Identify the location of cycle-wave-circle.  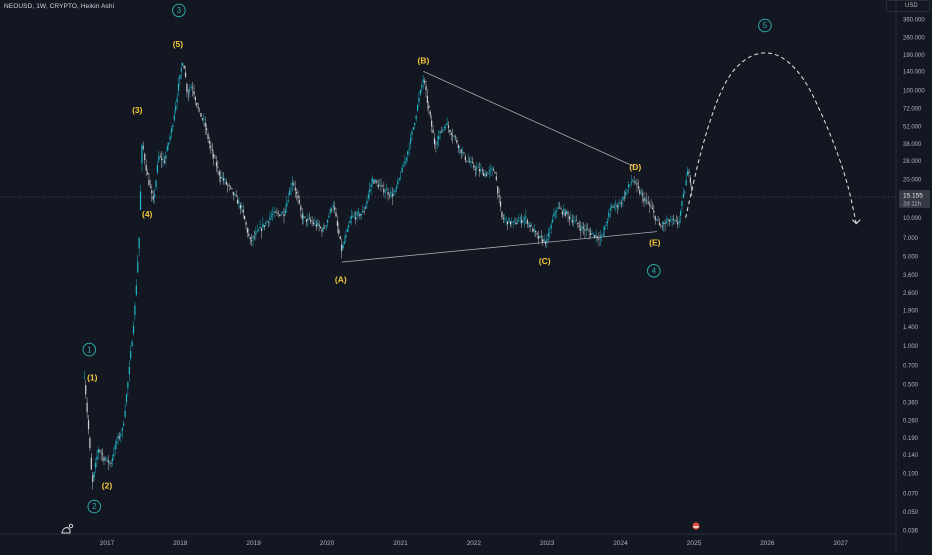
(94, 506).